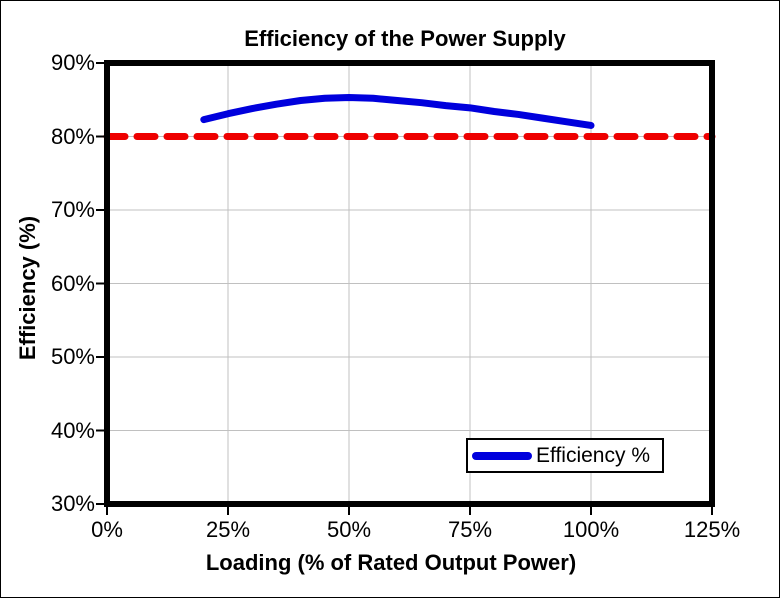 The width and height of the screenshot is (780, 598). I want to click on y-tick-label: 30%, so click(72, 503).